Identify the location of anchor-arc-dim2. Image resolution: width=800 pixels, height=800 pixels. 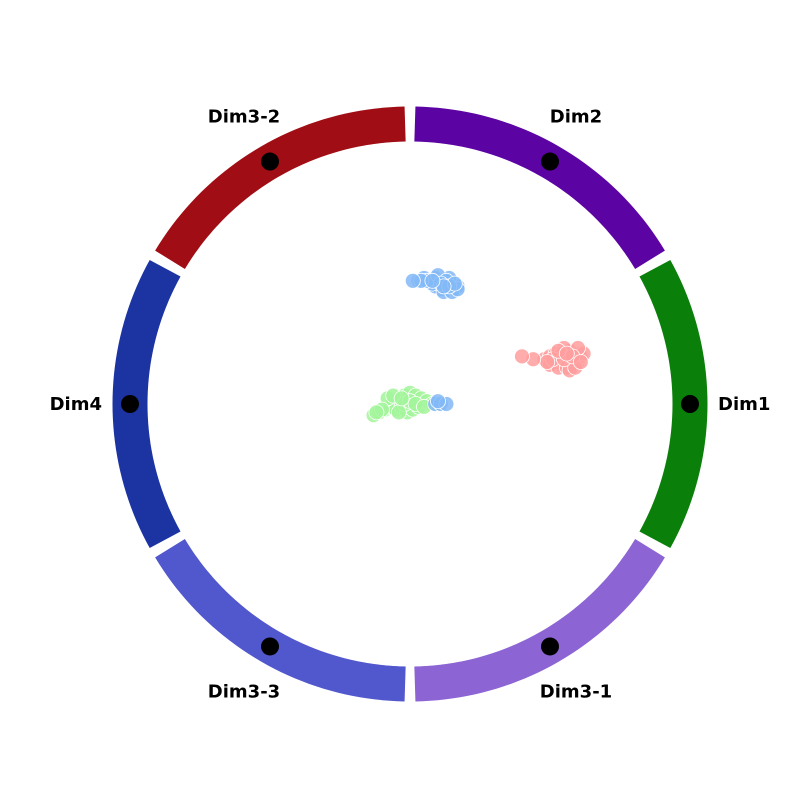
(539, 187).